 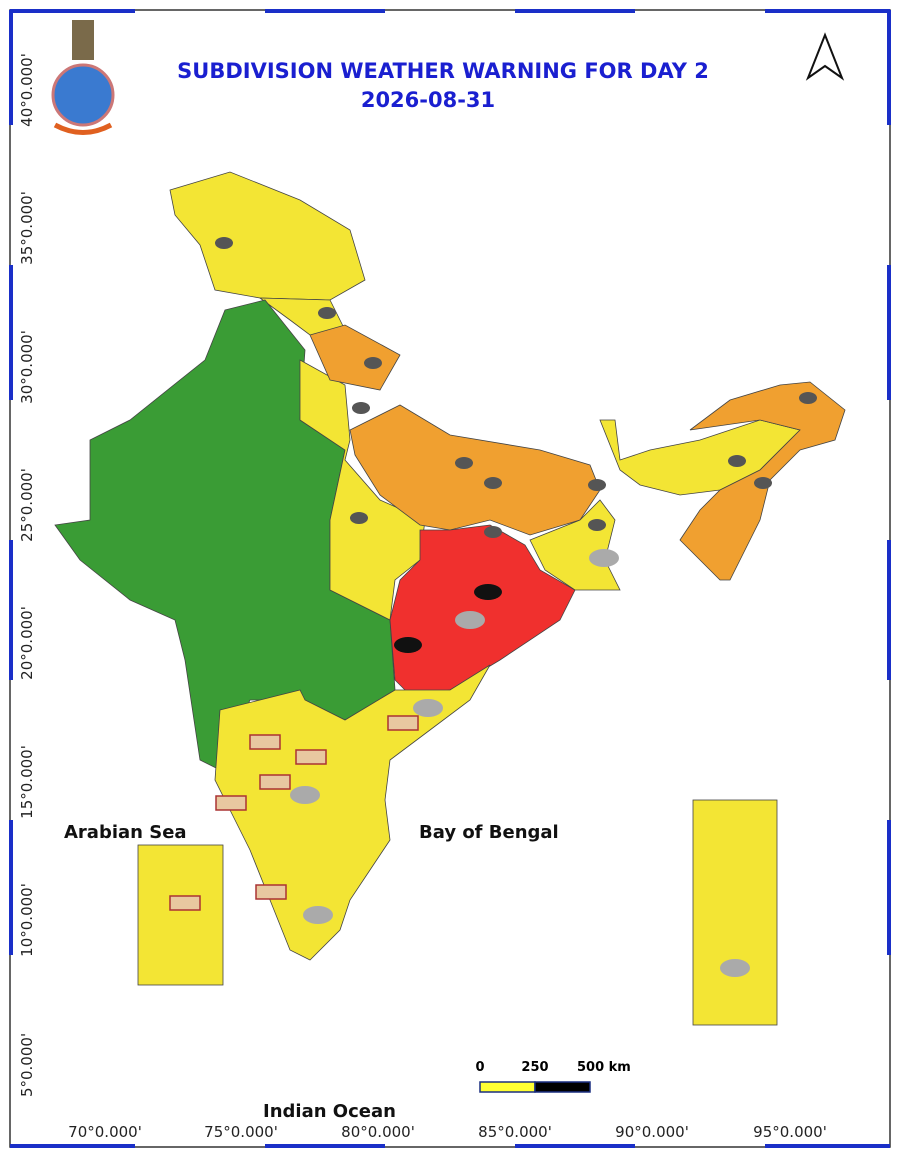 I want to click on lon-label: 85°0.000', so click(x=515, y=1132).